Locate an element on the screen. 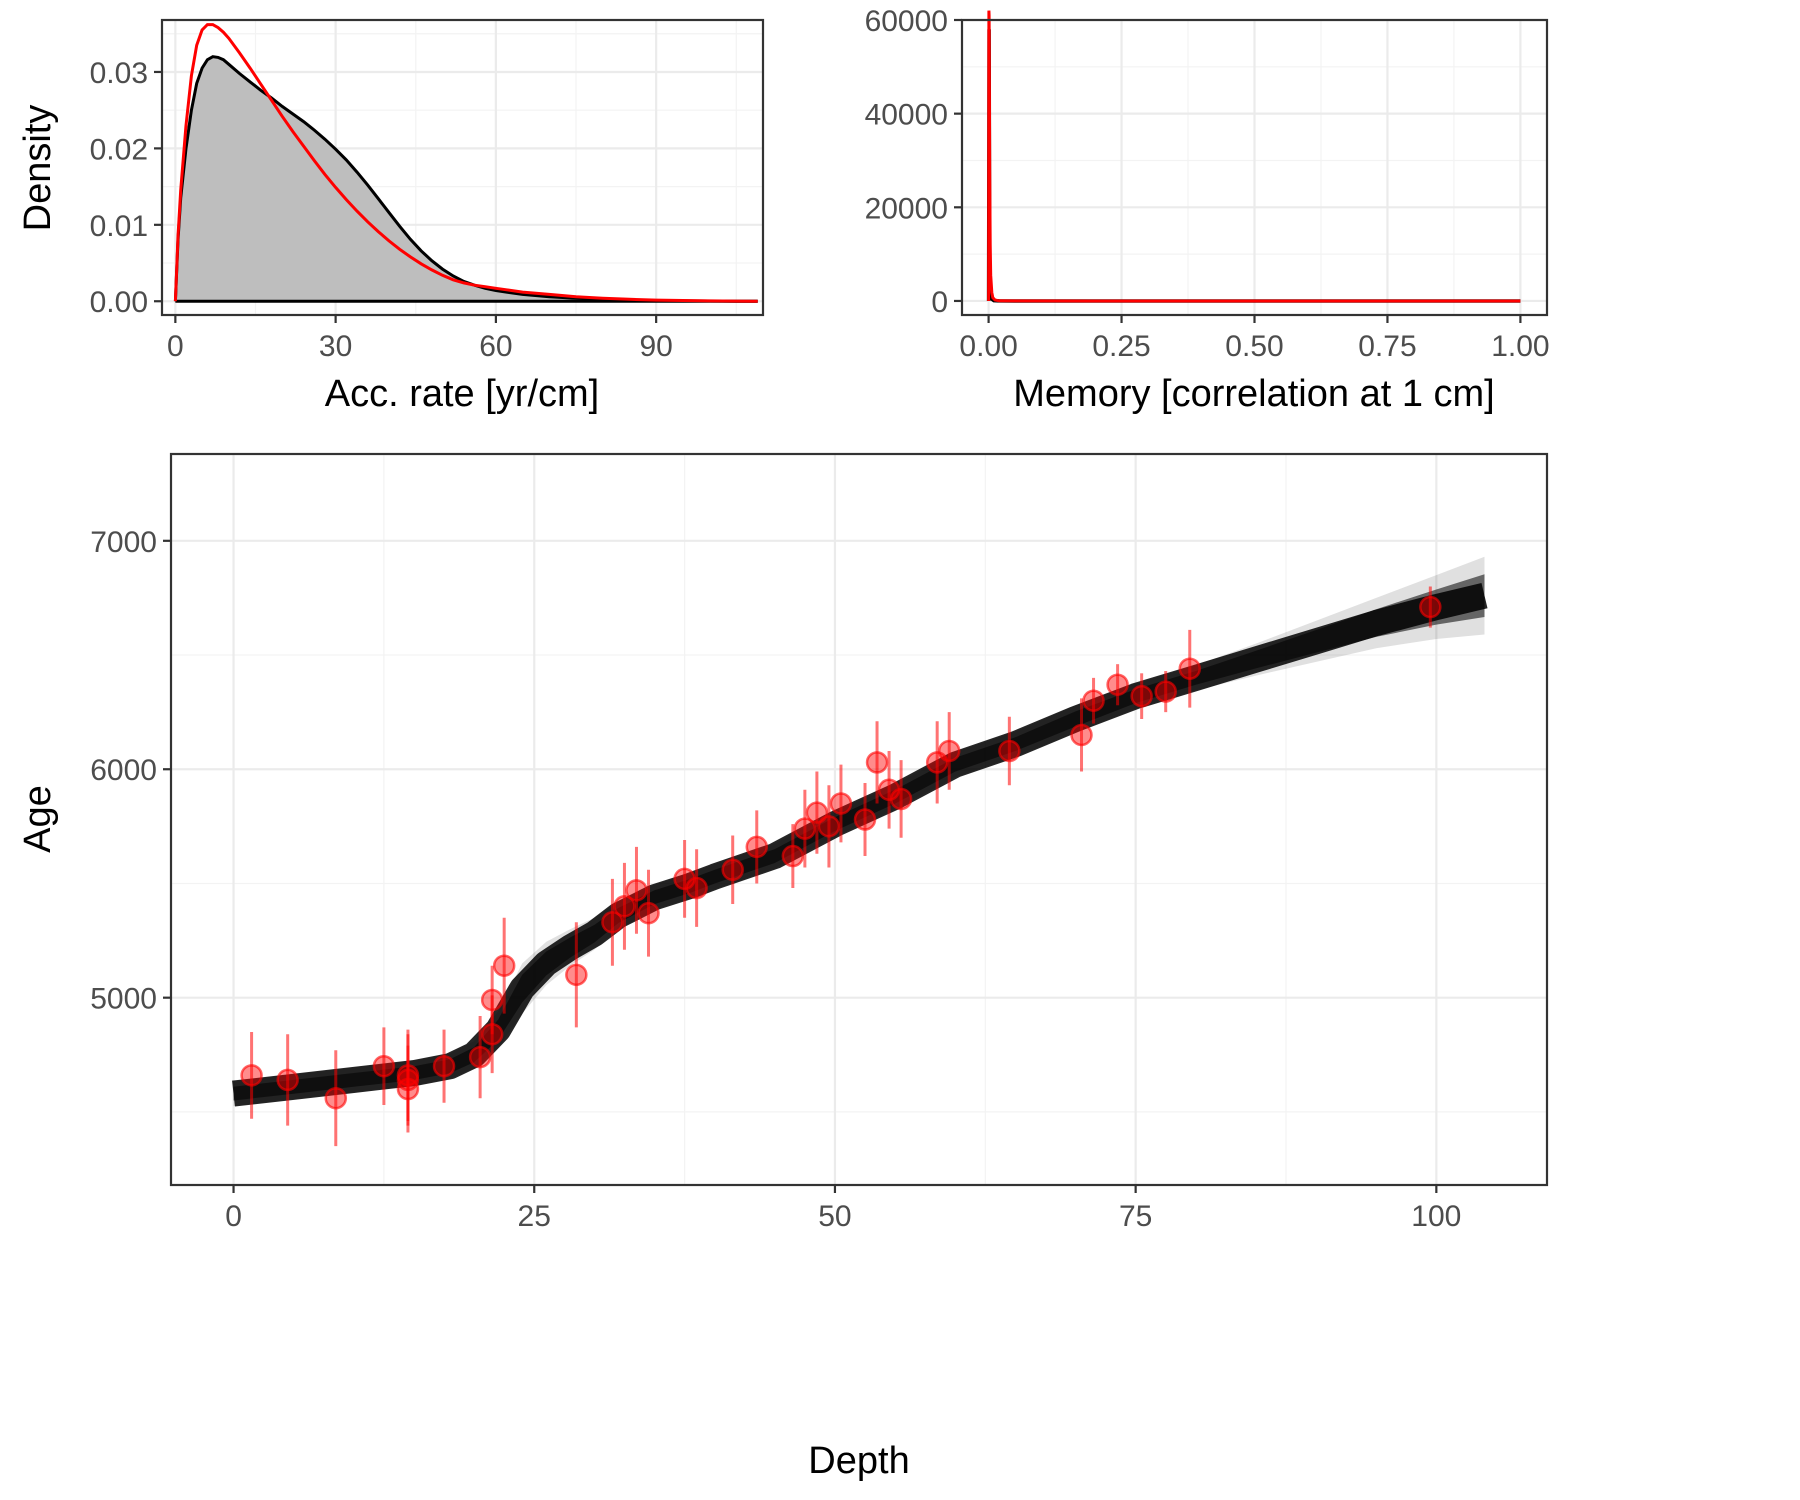 The height and width of the screenshot is (1500, 1800). age-y-axis-title: Age is located at coordinates (38, 819).